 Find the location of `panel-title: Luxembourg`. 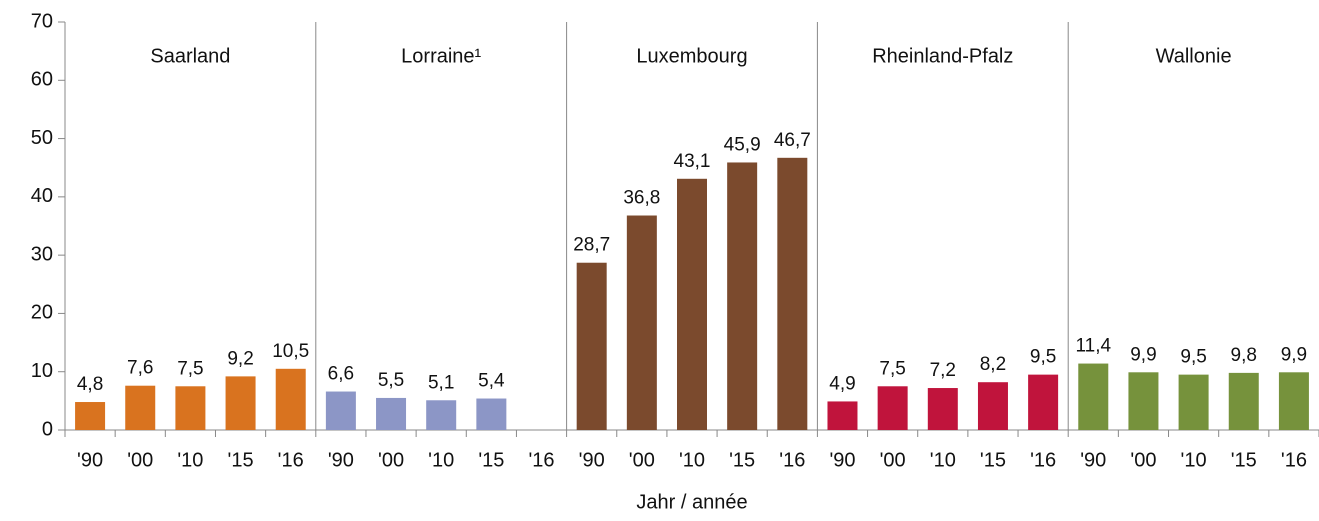

panel-title: Luxembourg is located at coordinates (691, 56).